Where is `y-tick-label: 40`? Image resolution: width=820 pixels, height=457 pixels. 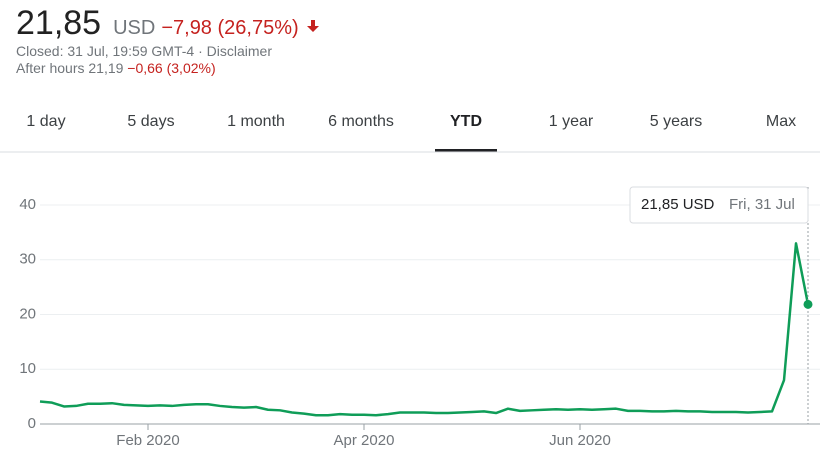
y-tick-label: 40 is located at coordinates (27, 204).